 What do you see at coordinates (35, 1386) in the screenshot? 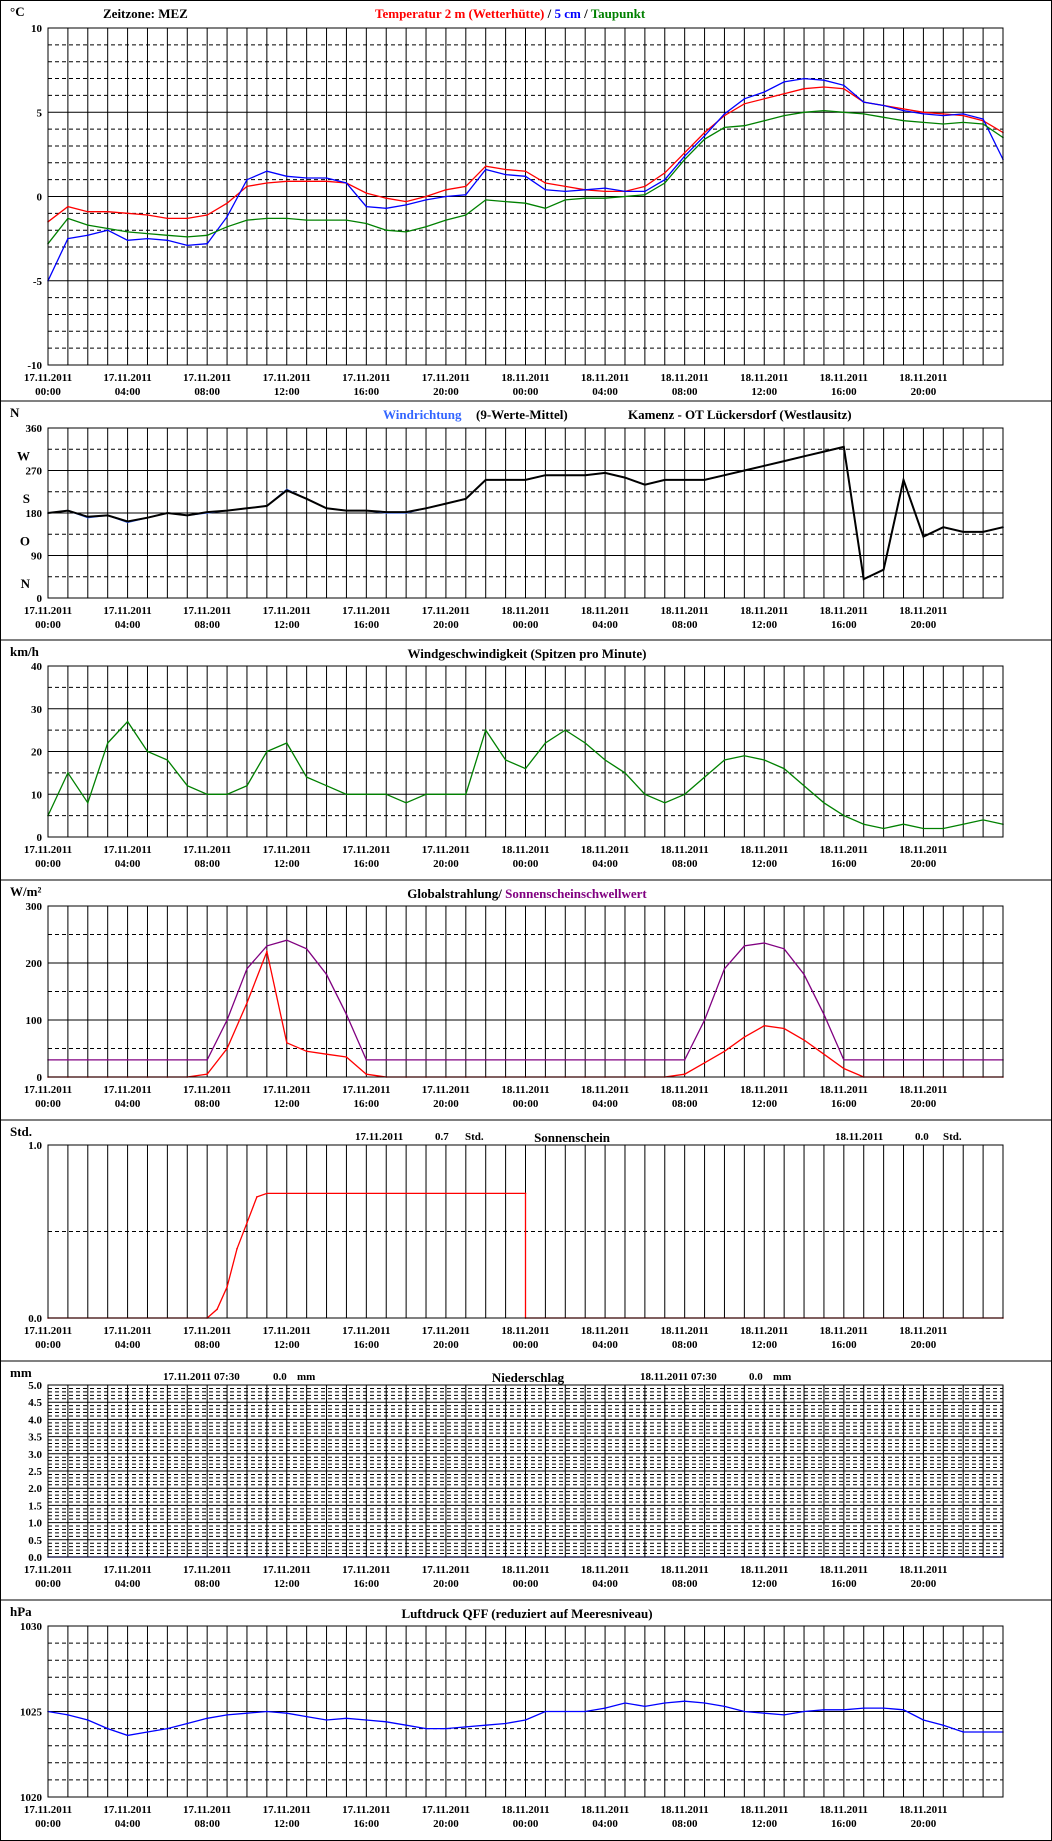
I see `y-tick-label: 5.0` at bounding box center [35, 1386].